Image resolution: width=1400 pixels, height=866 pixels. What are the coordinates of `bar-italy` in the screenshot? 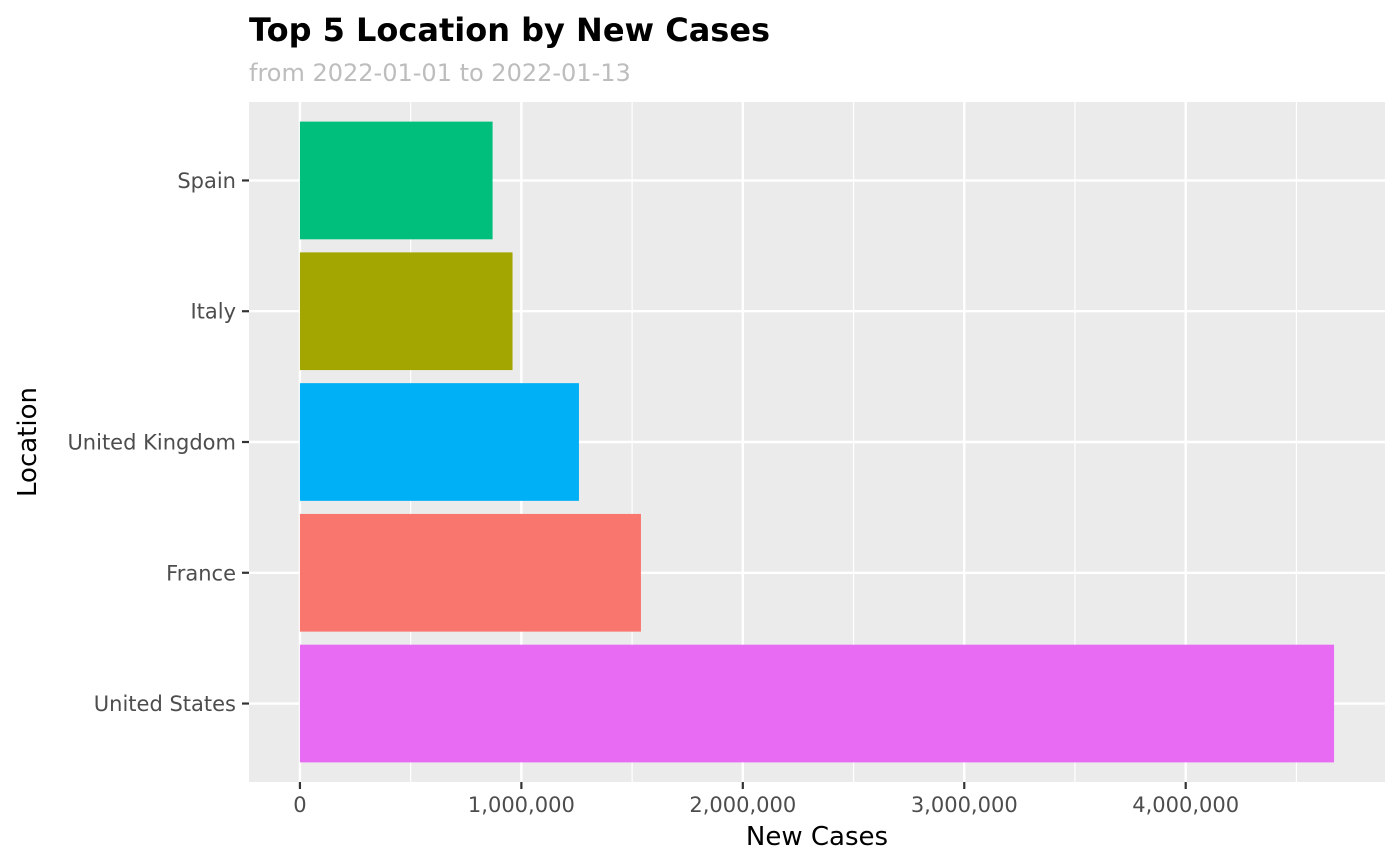 It's located at (406, 311).